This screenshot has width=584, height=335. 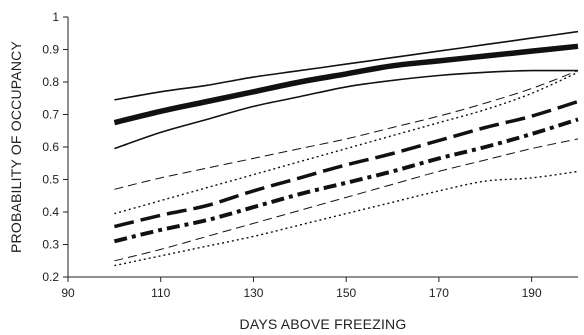 I want to click on y-axis-title: PROBABILITY OF OCCUPANCY, so click(x=16, y=147).